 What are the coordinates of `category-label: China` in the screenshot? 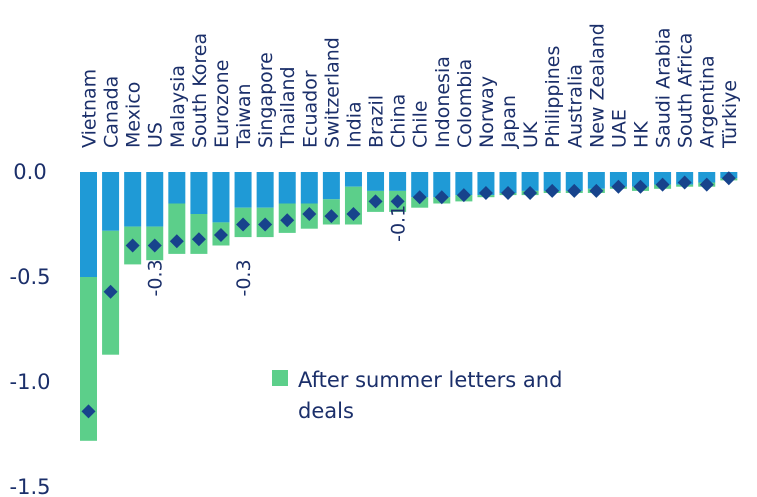 It's located at (399, 121).